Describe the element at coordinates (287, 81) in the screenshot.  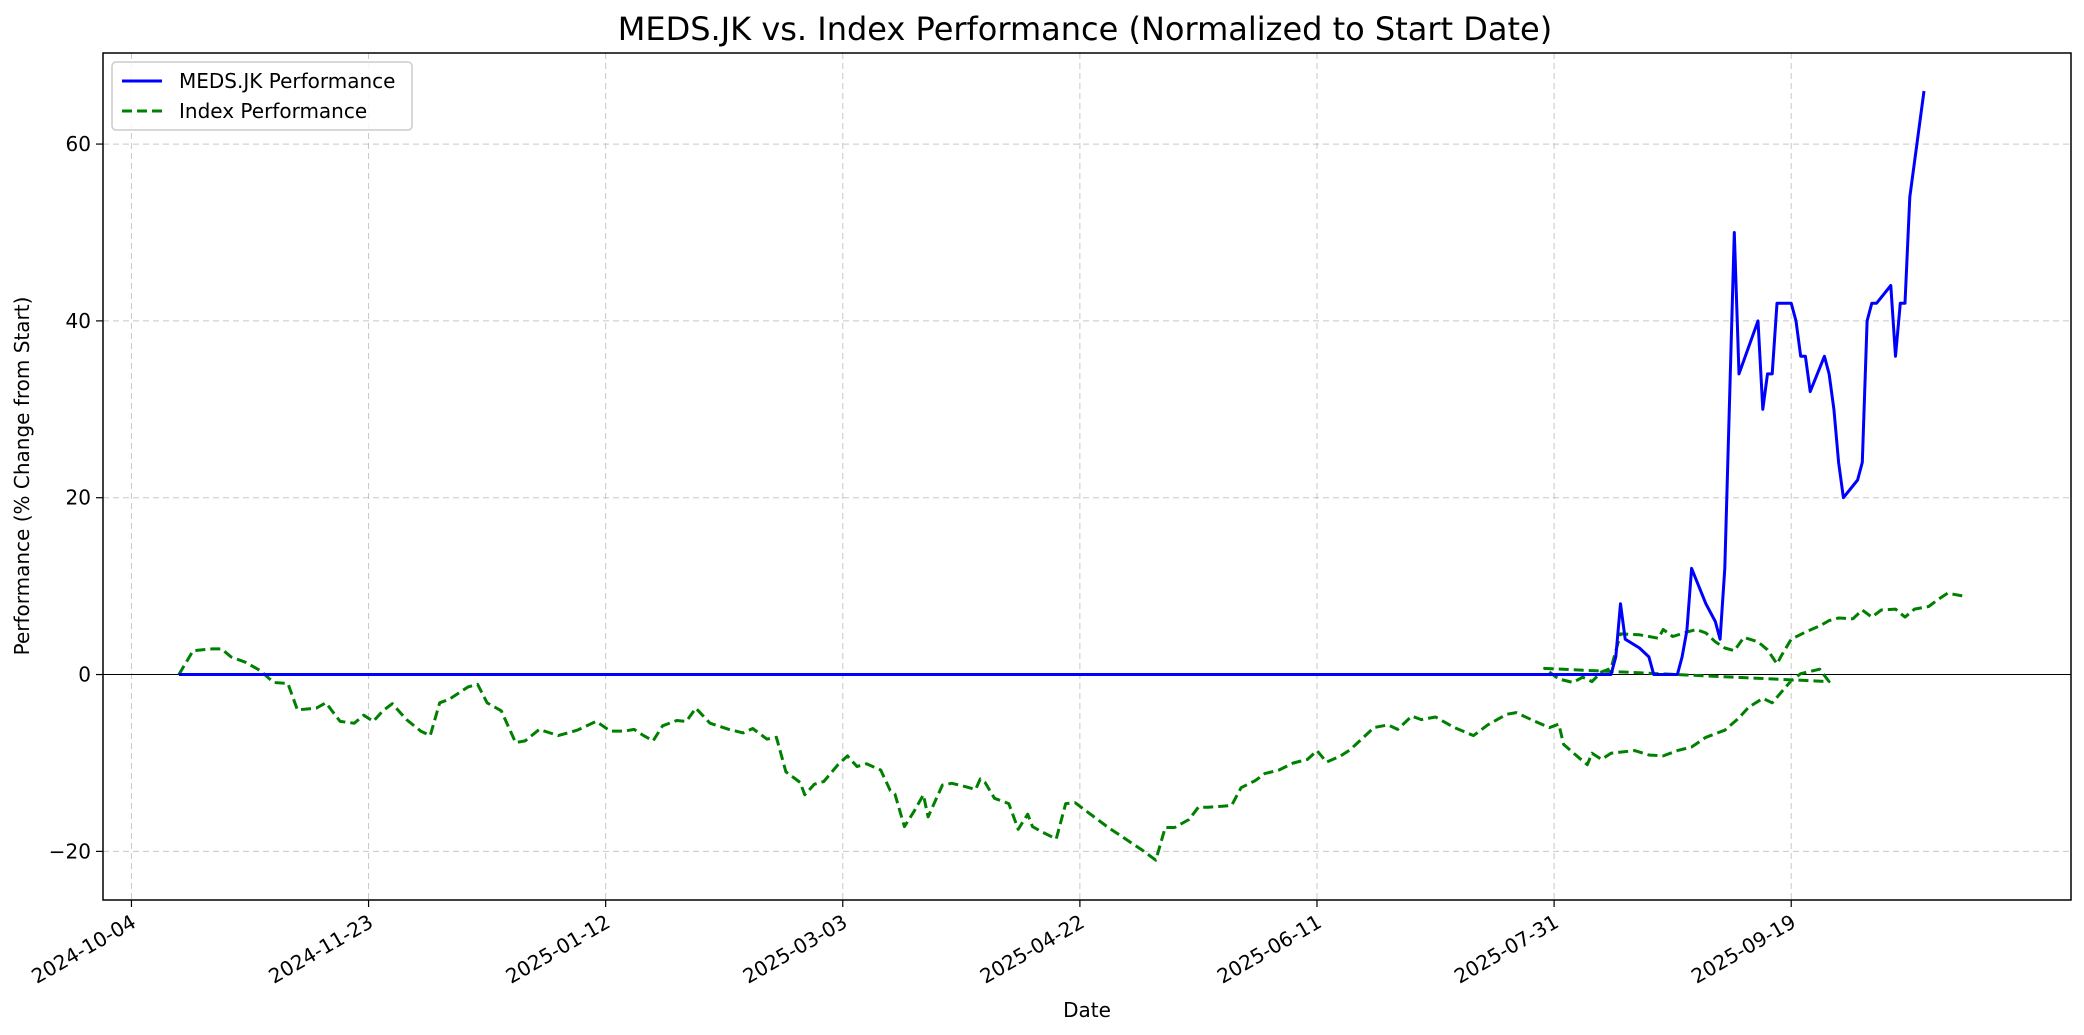
I see `legend-label-meds: MEDS.JK Performance` at that location.